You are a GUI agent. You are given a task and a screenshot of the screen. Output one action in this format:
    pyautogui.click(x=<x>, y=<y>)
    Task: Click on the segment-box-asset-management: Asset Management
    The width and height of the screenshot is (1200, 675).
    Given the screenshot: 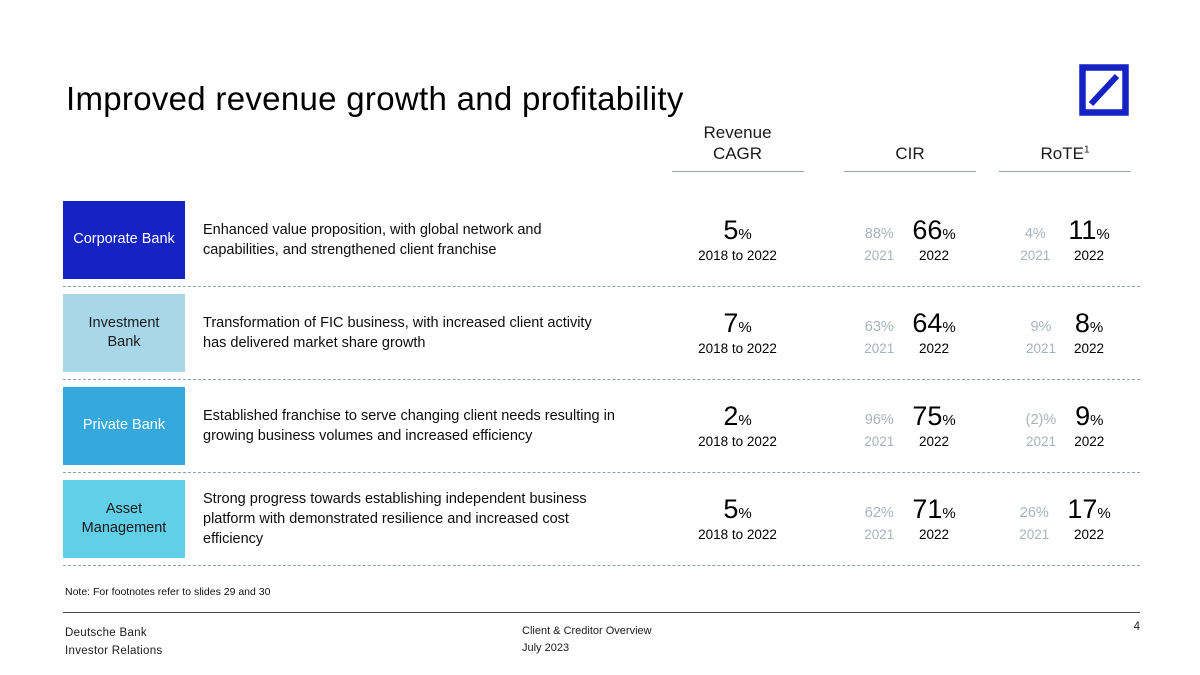 What is the action you would take?
    pyautogui.click(x=124, y=518)
    